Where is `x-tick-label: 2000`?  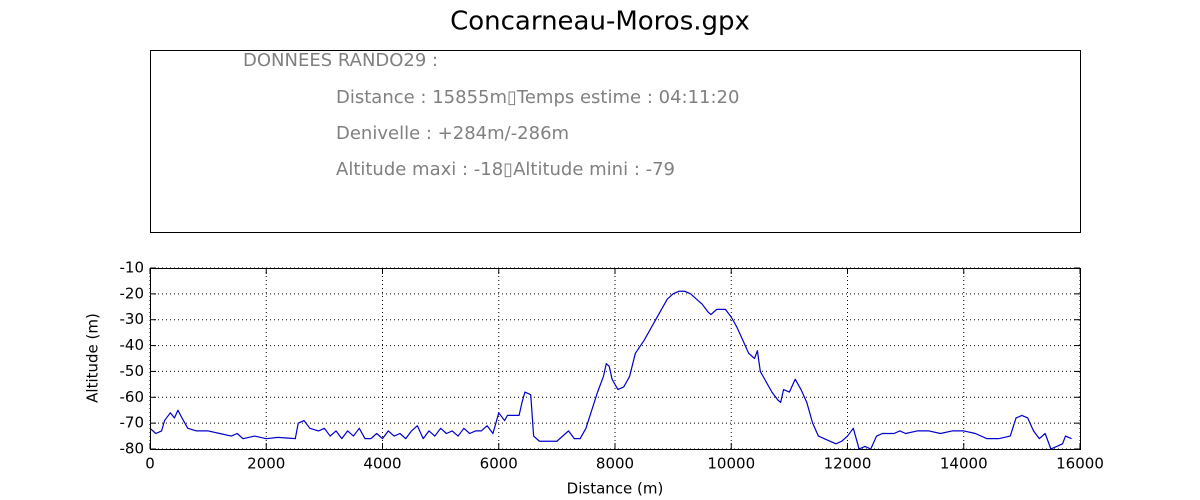 x-tick-label: 2000 is located at coordinates (266, 464).